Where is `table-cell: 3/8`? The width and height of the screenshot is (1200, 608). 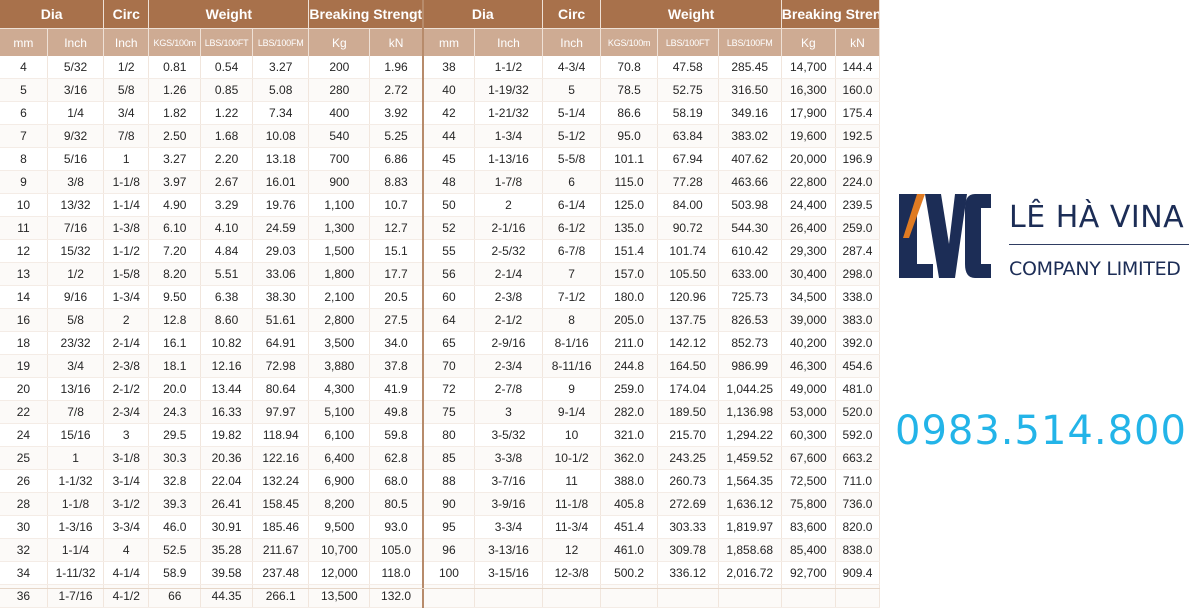
table-cell: 3/8 is located at coordinates (76, 182).